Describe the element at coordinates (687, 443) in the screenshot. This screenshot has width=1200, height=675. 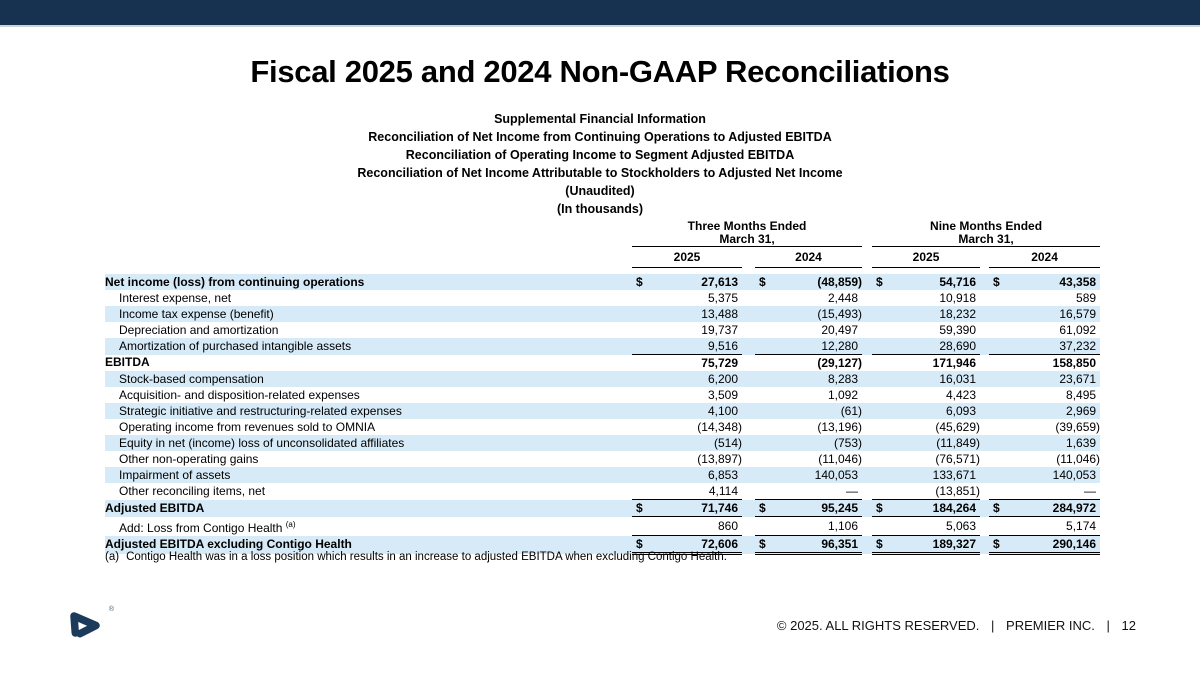
I see `value-cell: (514)` at that location.